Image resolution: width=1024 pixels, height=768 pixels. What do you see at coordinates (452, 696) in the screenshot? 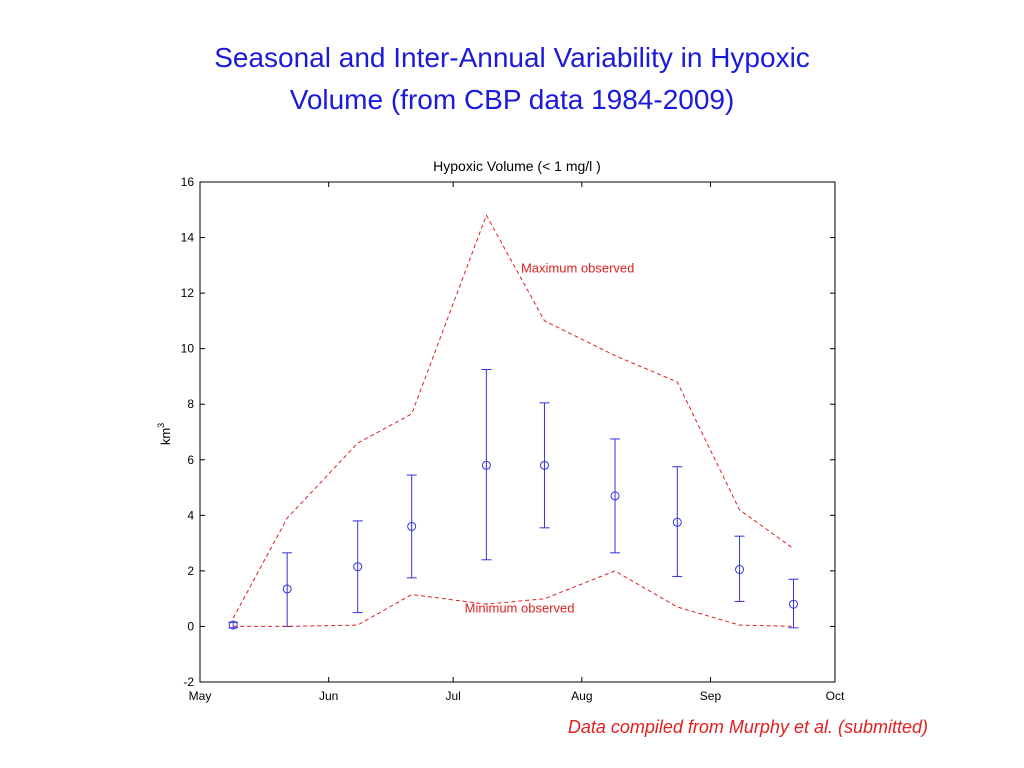
I see `x-tick-label: Jul` at bounding box center [452, 696].